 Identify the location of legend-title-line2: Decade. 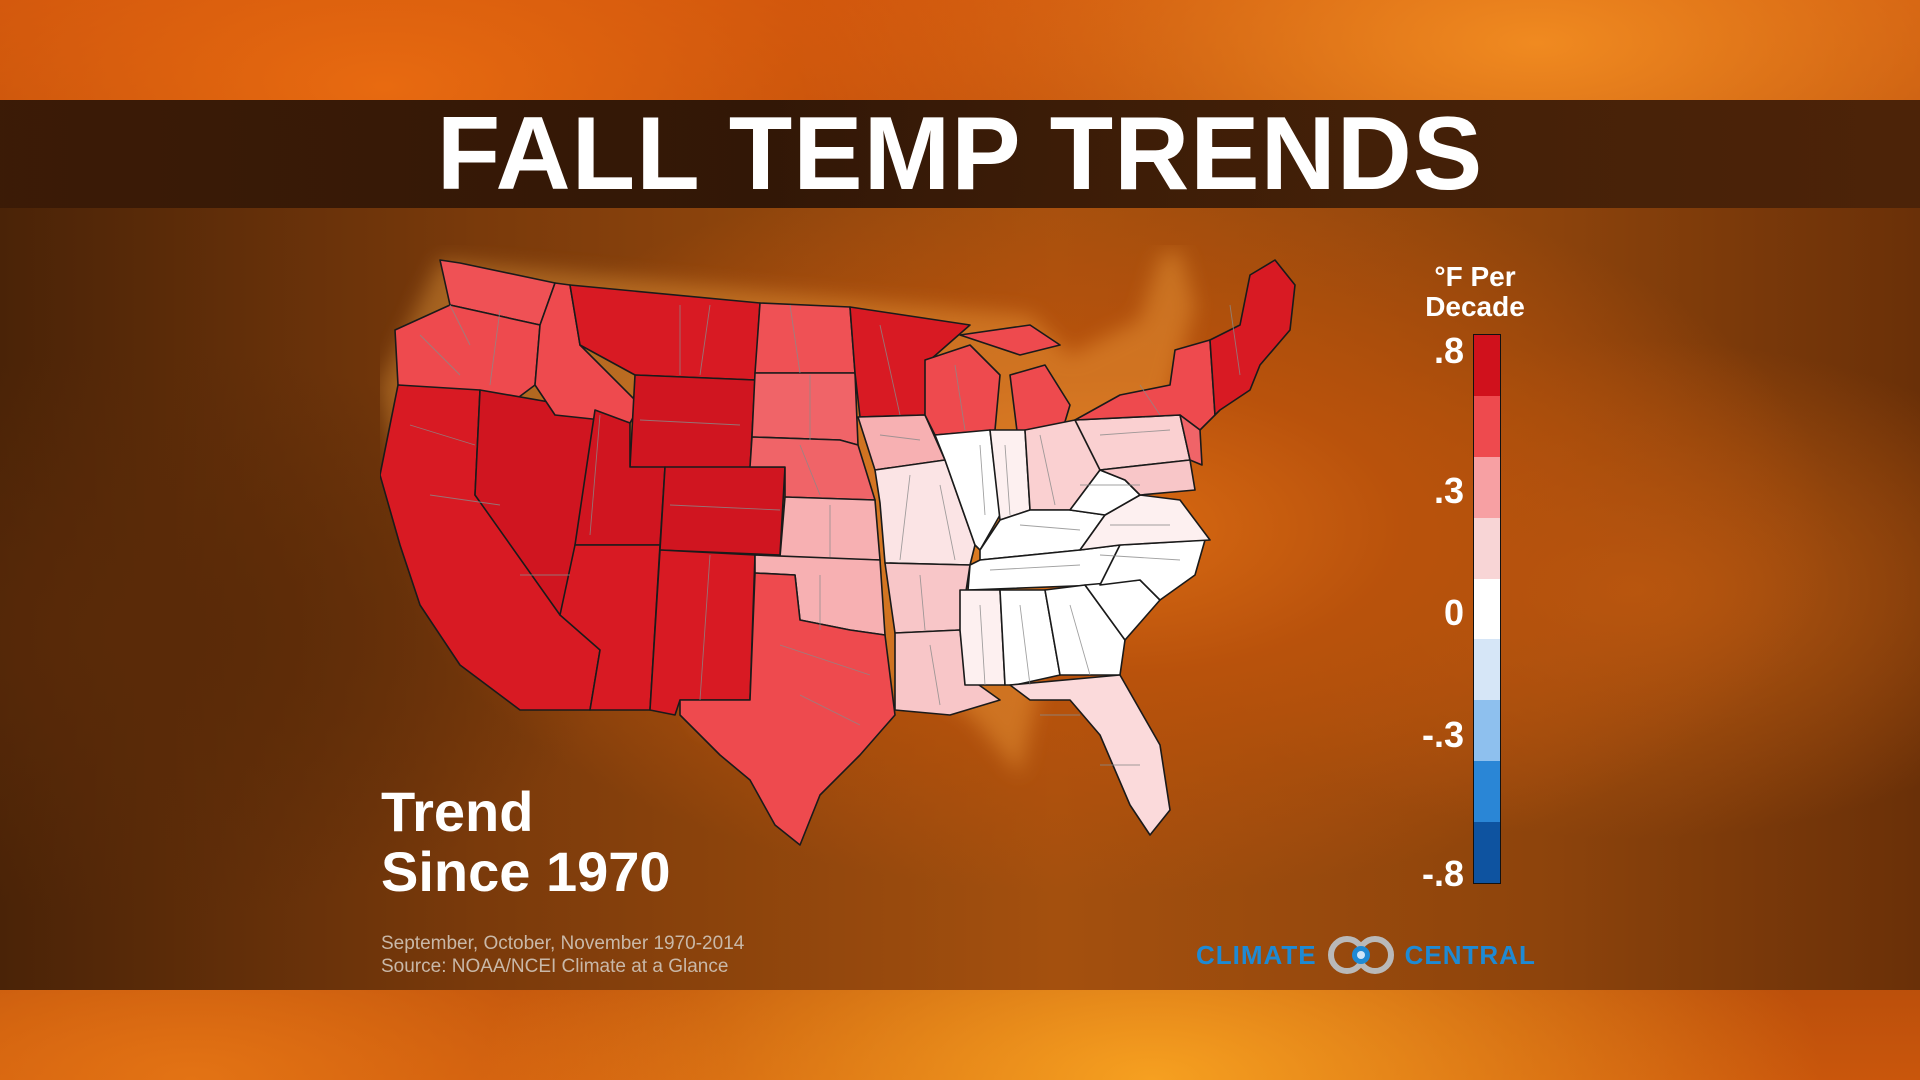
(1475, 306).